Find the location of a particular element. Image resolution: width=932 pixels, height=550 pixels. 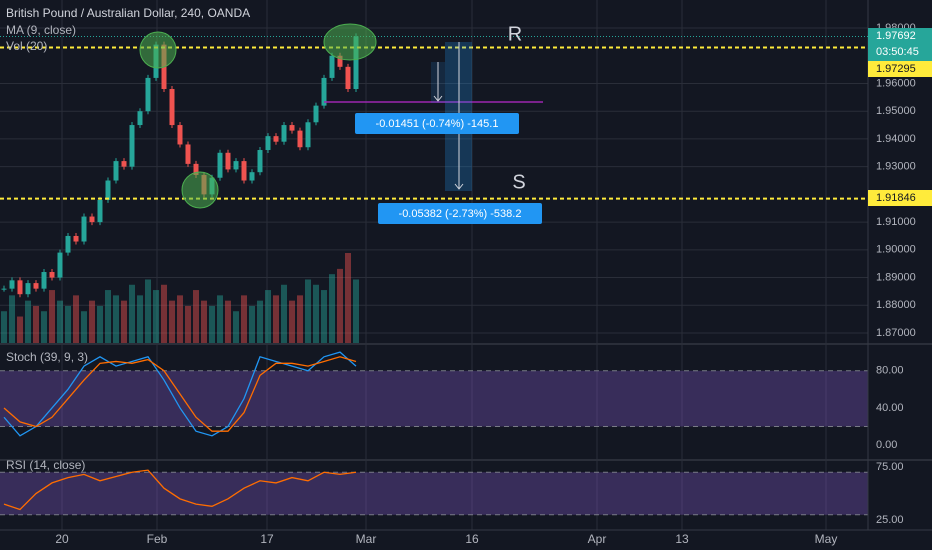

price-tick-label: 1.90000 is located at coordinates (896, 250).